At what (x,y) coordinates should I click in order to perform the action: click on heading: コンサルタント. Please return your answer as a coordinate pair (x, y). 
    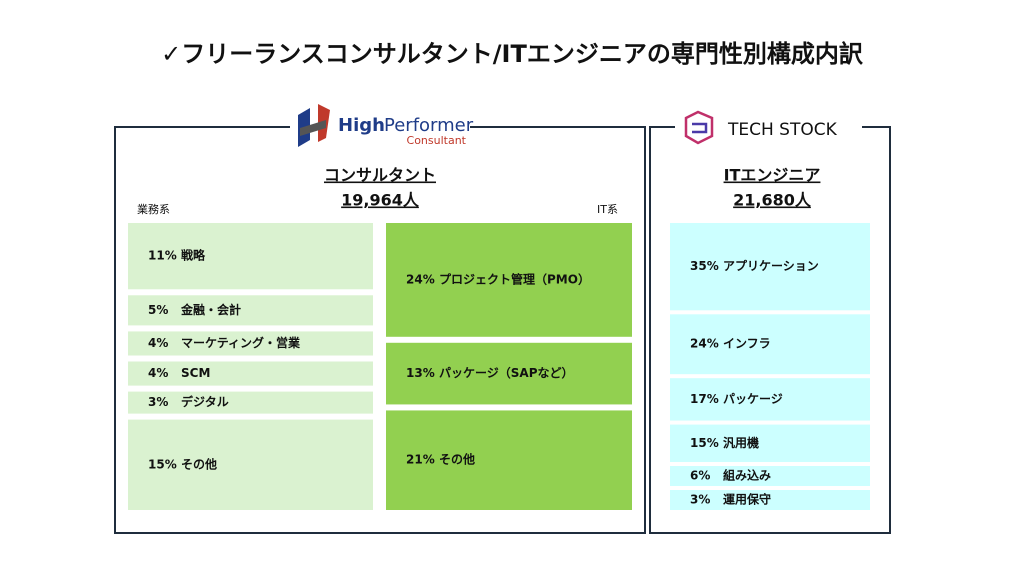
    Looking at the image, I should click on (380, 175).